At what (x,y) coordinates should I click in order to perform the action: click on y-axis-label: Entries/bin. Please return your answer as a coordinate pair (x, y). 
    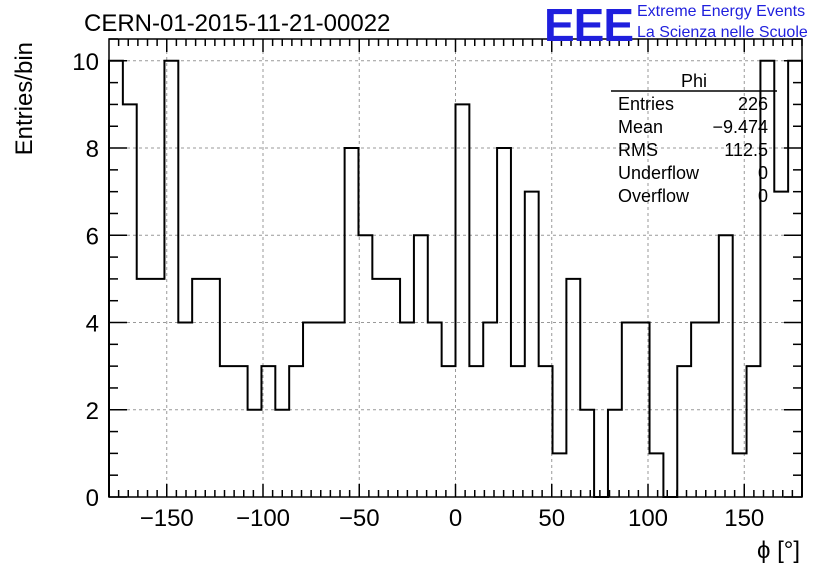
    Looking at the image, I should click on (24, 98).